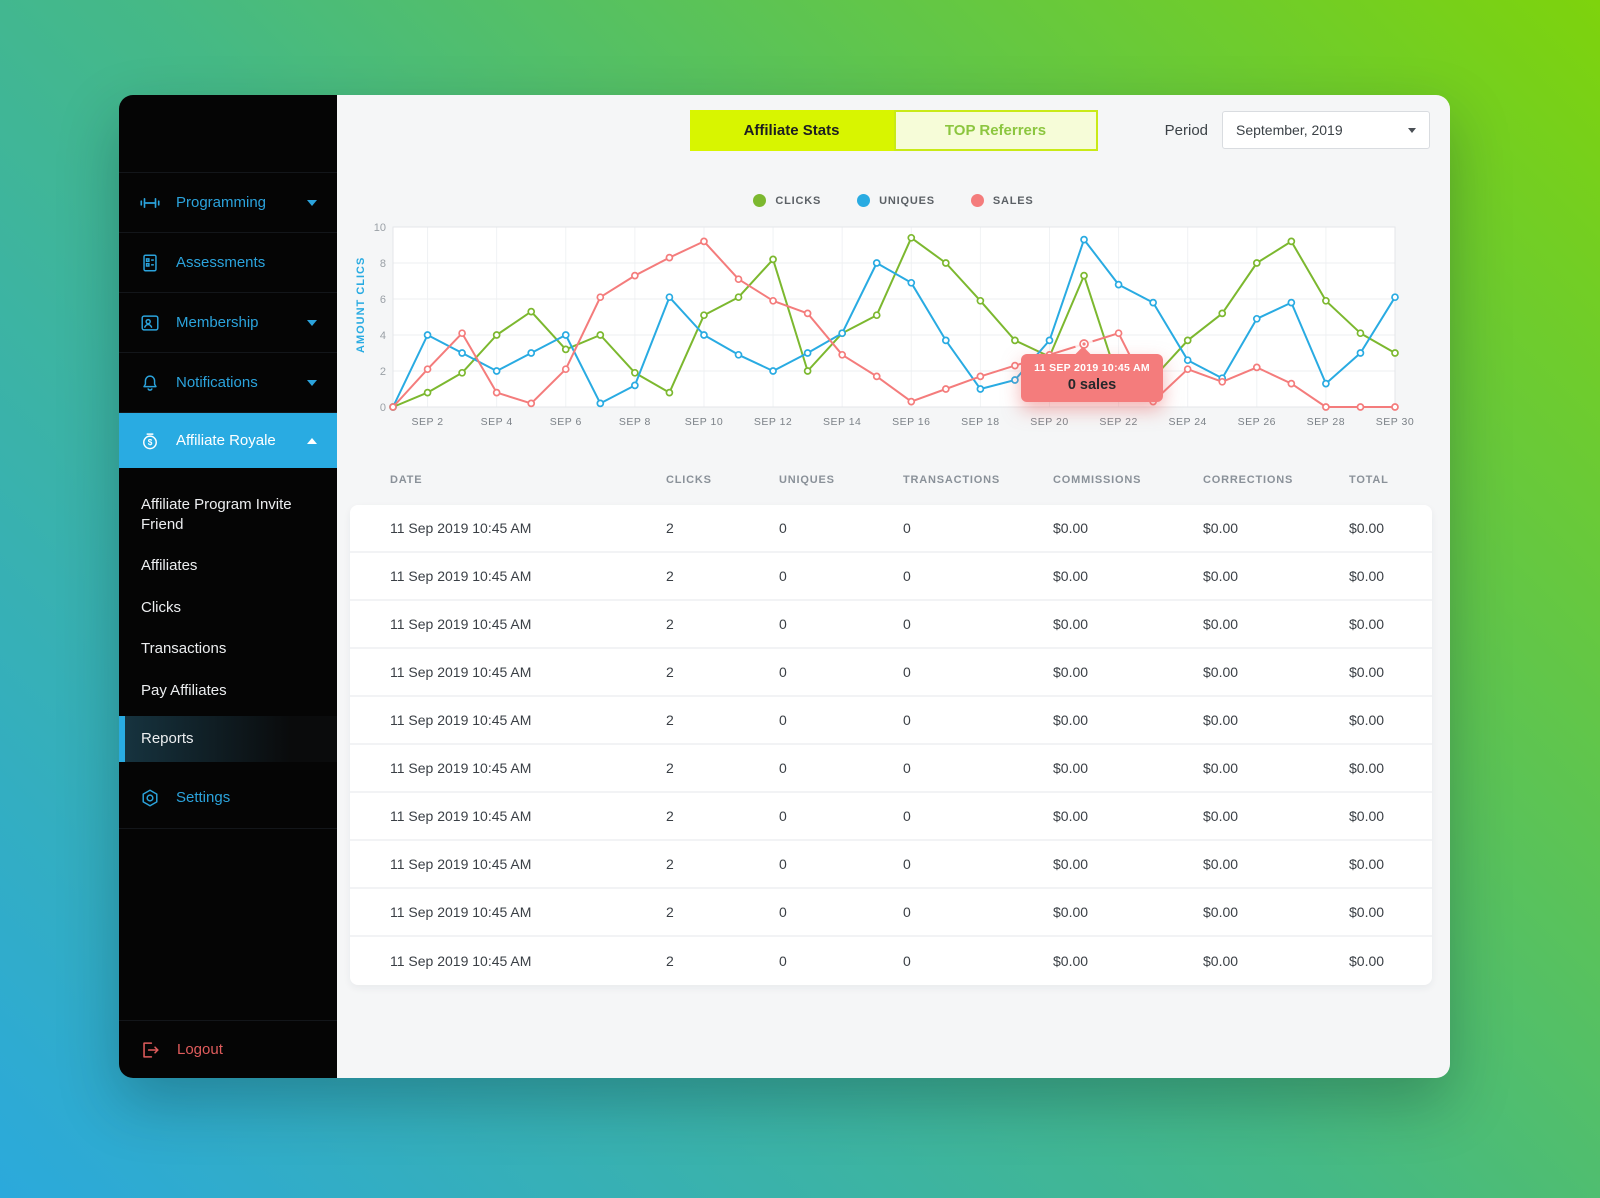 Image resolution: width=1600 pixels, height=1198 pixels. I want to click on column-header-commissions: COMMISSIONS, so click(1097, 480).